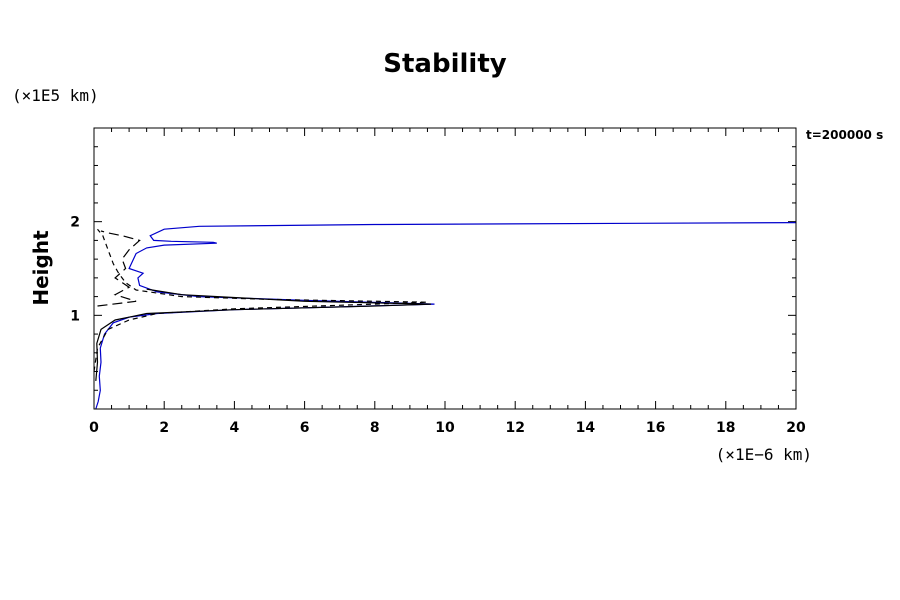 The image size is (900, 600). What do you see at coordinates (445, 428) in the screenshot?
I see `x-tick-label: 10` at bounding box center [445, 428].